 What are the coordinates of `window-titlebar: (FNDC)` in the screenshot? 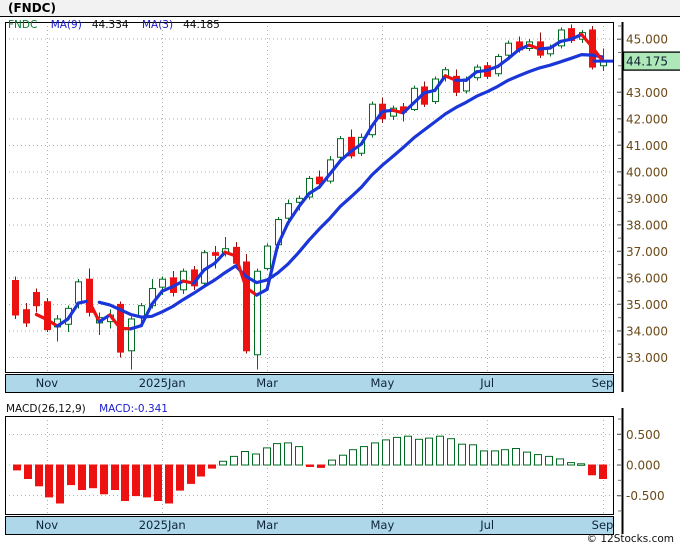 It's located at (340, 8).